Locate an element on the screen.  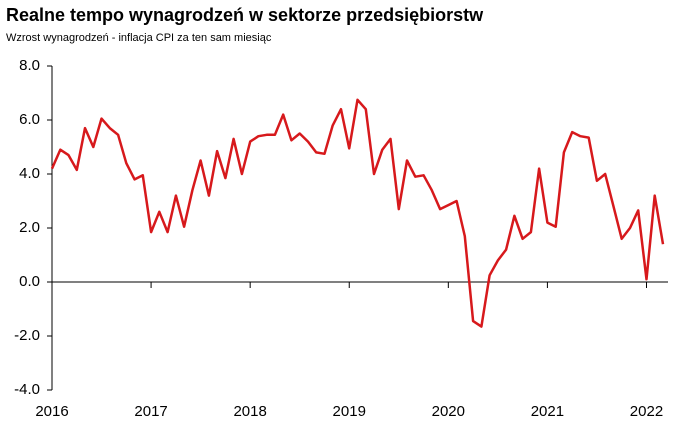
x-tick-label: 2022 is located at coordinates (646, 411).